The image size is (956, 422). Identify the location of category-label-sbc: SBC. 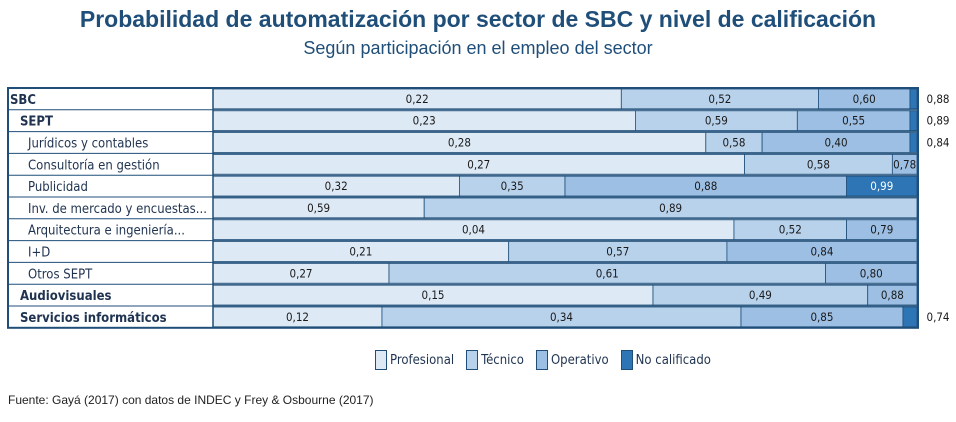
(23, 100).